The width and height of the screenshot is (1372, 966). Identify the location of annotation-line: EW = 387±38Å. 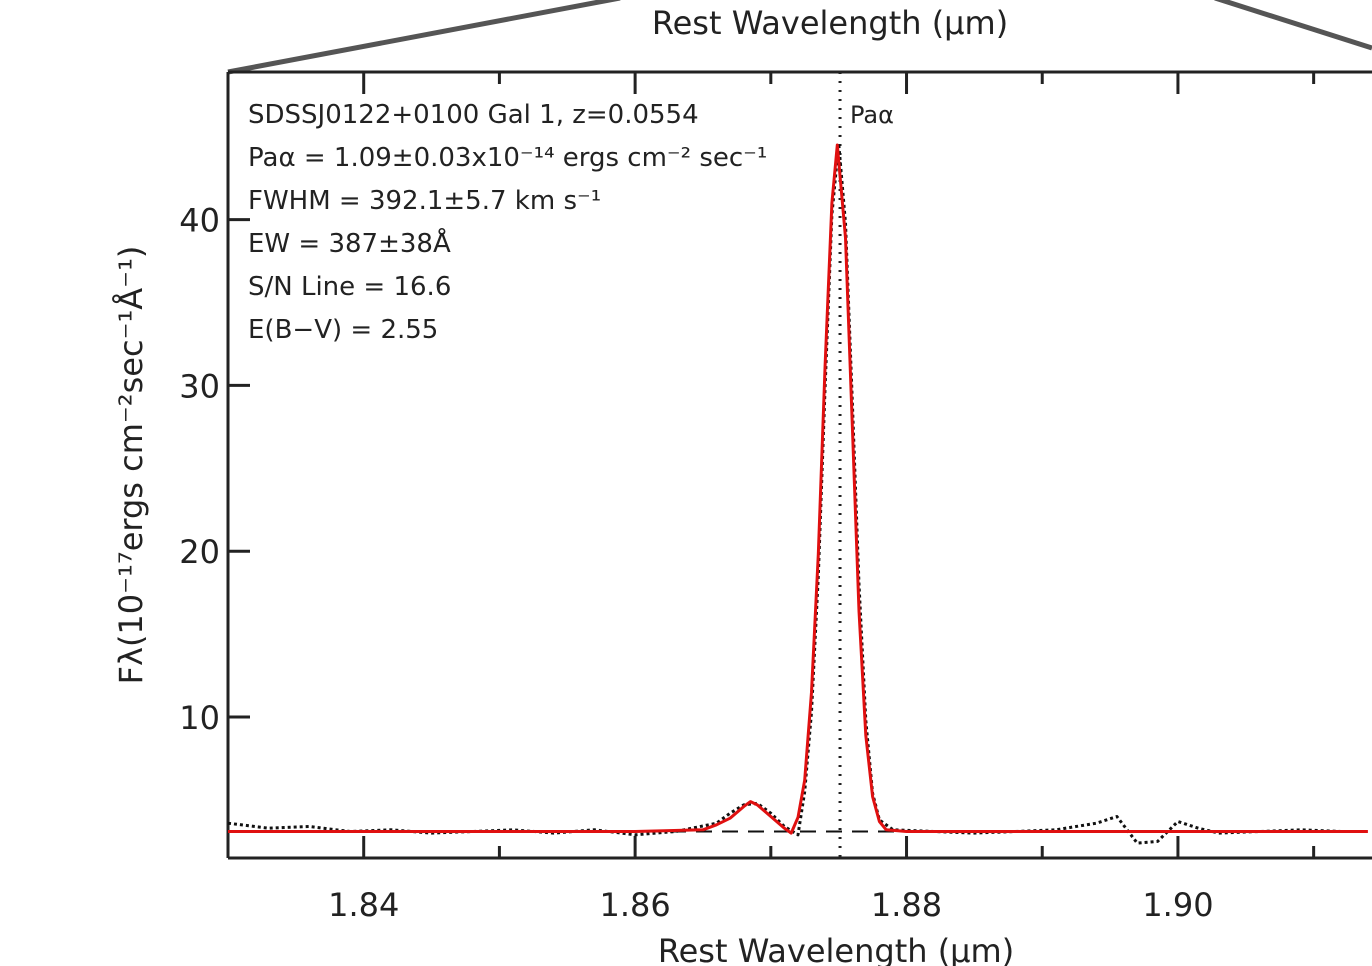
(349, 243).